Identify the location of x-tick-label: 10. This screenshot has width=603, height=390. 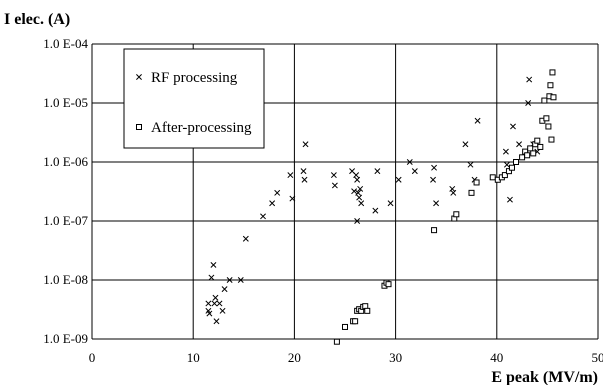
(193, 357).